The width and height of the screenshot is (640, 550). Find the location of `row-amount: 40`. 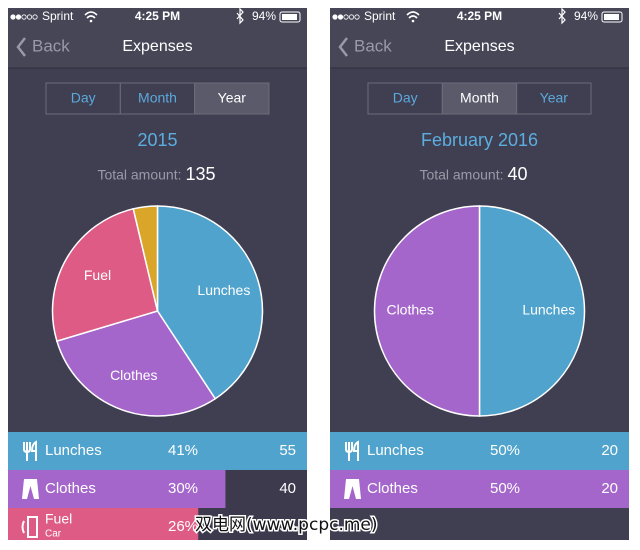

row-amount: 40 is located at coordinates (287, 488).